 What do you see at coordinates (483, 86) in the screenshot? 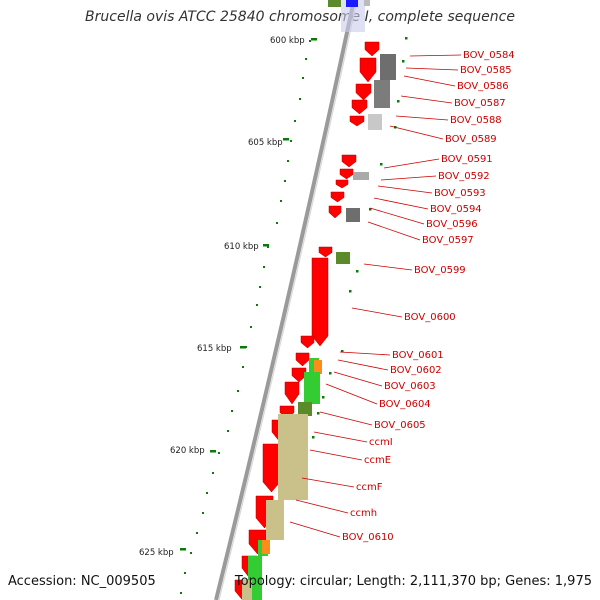
I see `gene-label: BOV_0586` at bounding box center [483, 86].